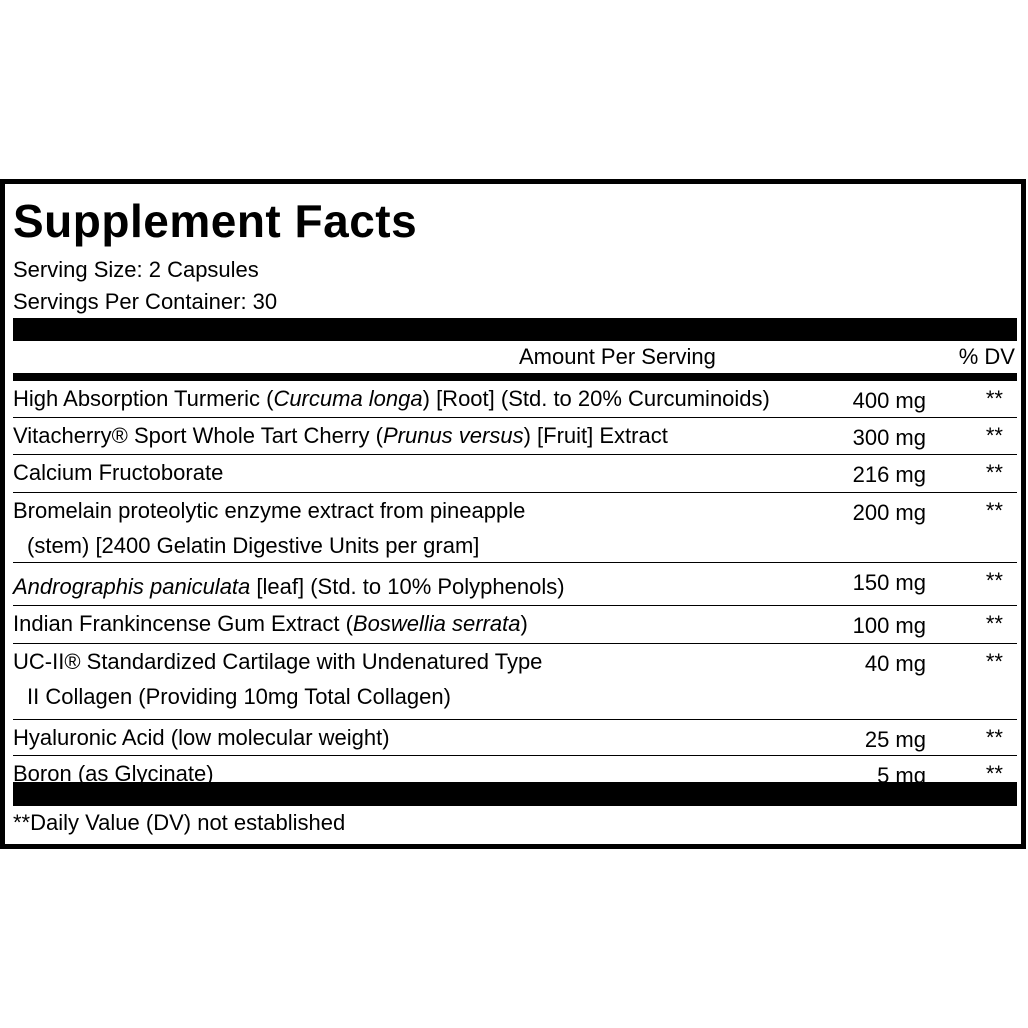 The height and width of the screenshot is (1028, 1028). What do you see at coordinates (596, 398) in the screenshot?
I see `name-text: ) [Root] (Std. to 20% Curcuminoids)` at bounding box center [596, 398].